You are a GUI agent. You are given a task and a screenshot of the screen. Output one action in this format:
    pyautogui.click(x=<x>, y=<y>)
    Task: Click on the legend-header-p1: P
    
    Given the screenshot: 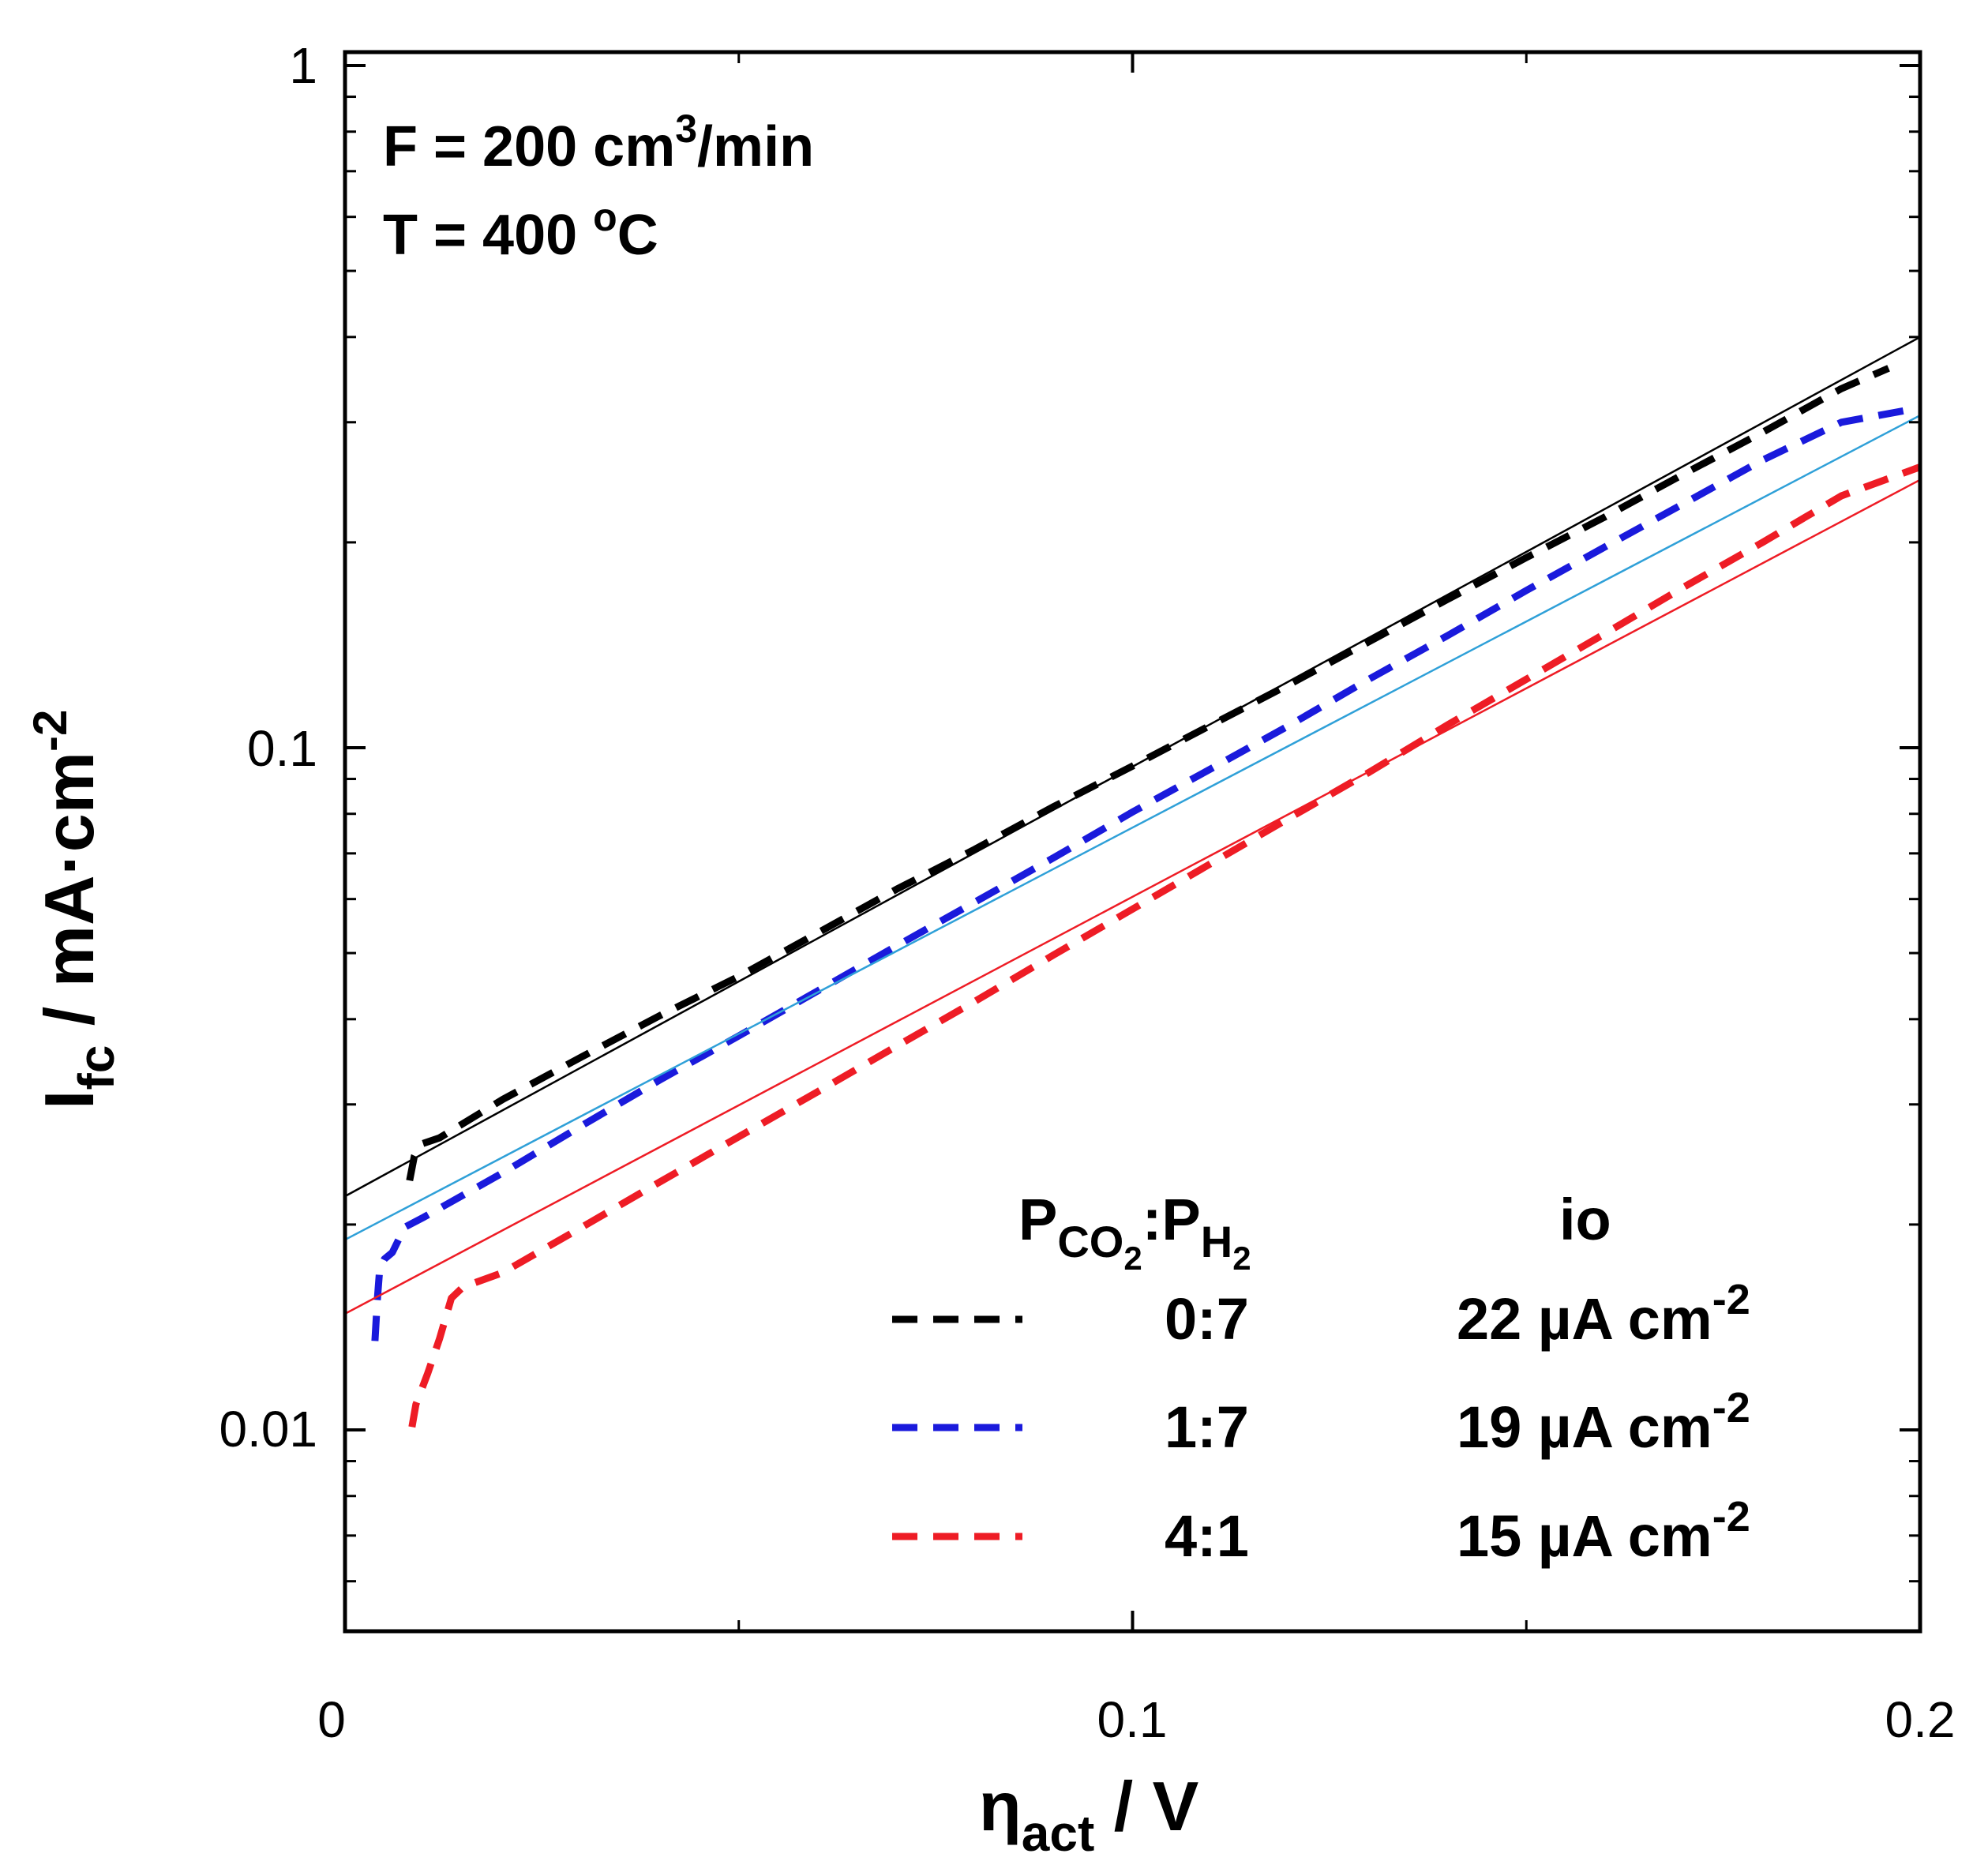 What is the action you would take?
    pyautogui.click(x=1037, y=1219)
    